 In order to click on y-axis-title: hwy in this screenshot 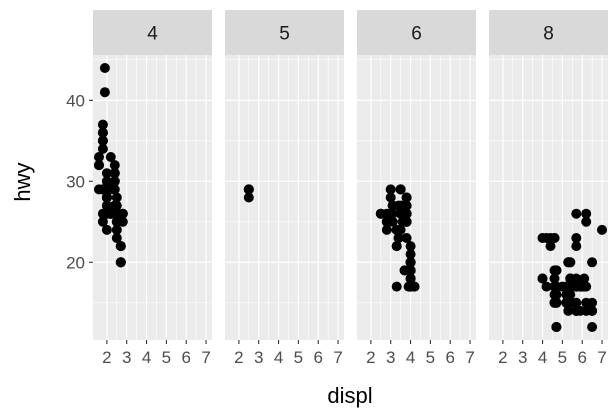, I will do `click(22, 181)`.